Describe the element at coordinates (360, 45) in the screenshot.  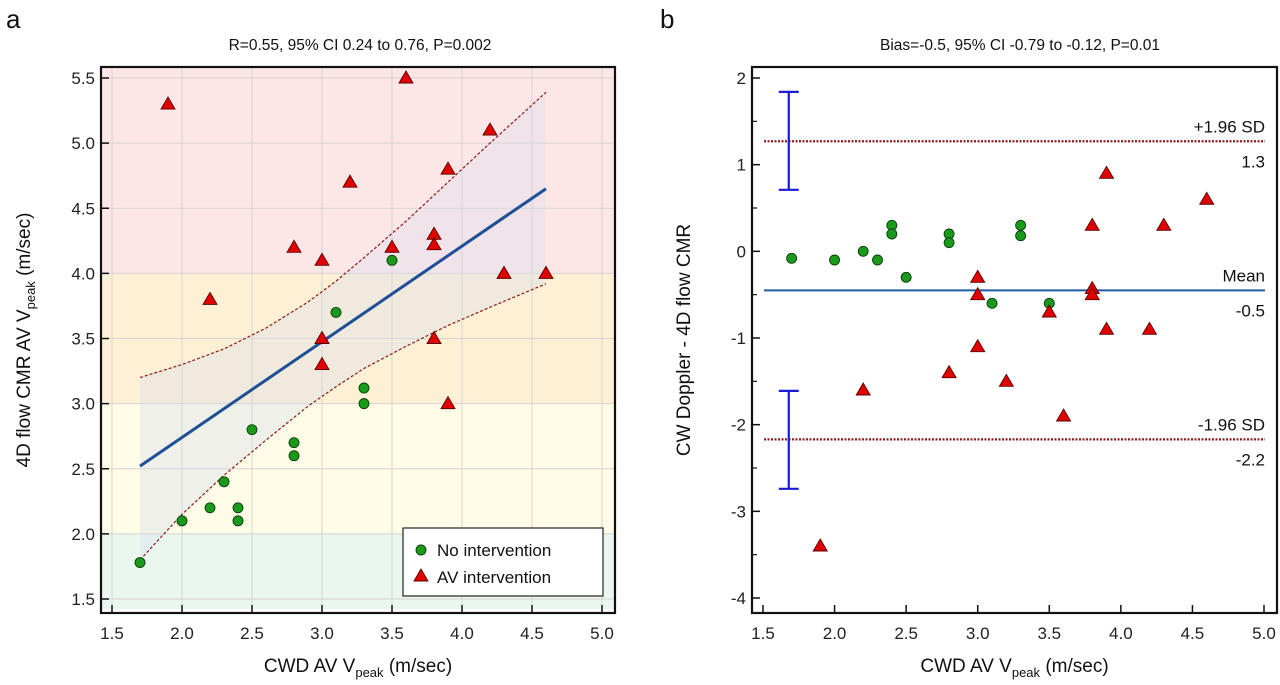
I see `chart-title: R=0.55, 95% CI 0.24 to 0.76, P=0.002` at that location.